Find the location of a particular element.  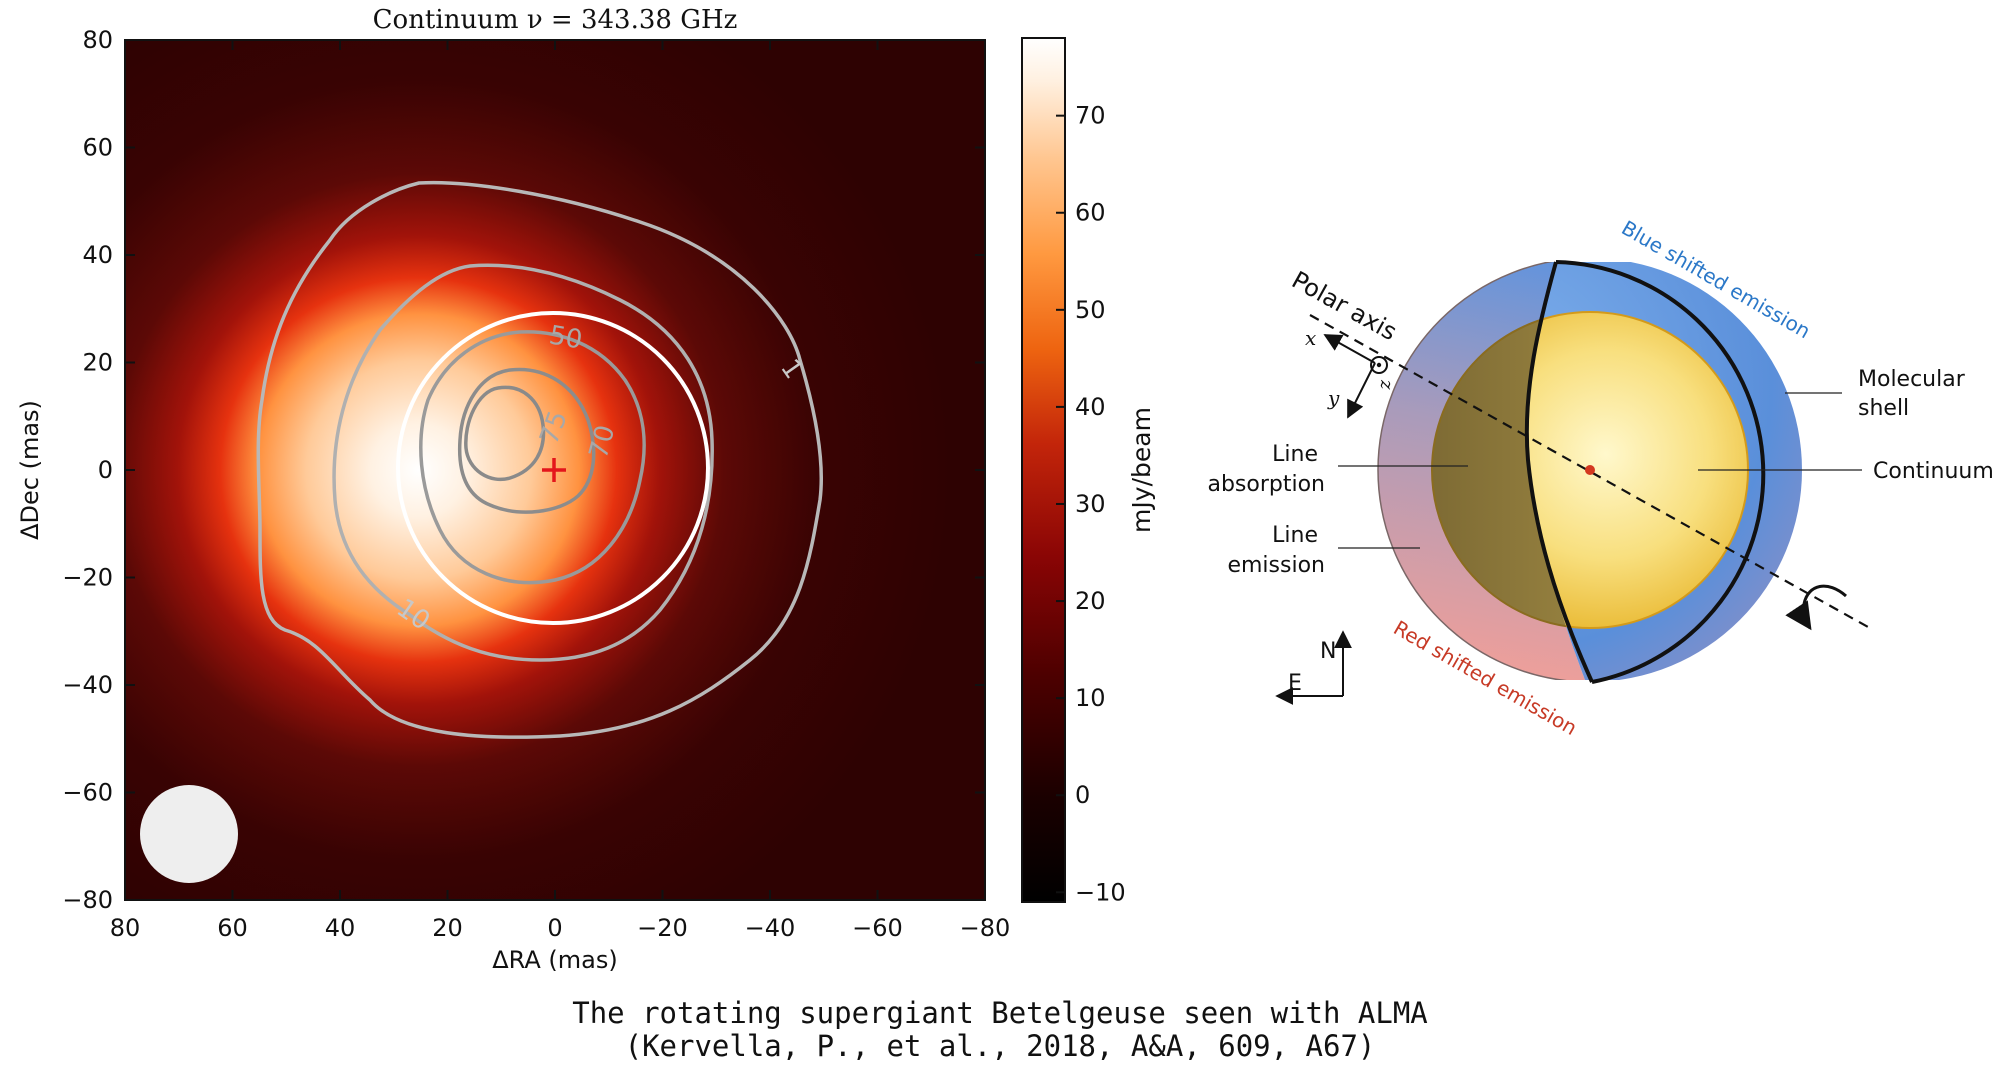

x-tick-label: 0 is located at coordinates (554, 928).